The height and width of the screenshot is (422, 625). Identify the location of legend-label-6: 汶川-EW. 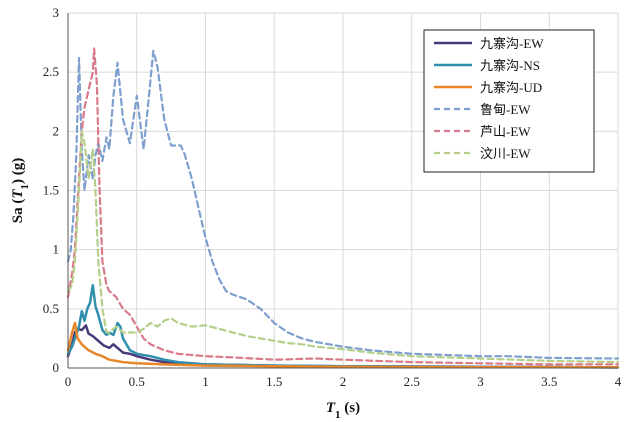
(505, 153).